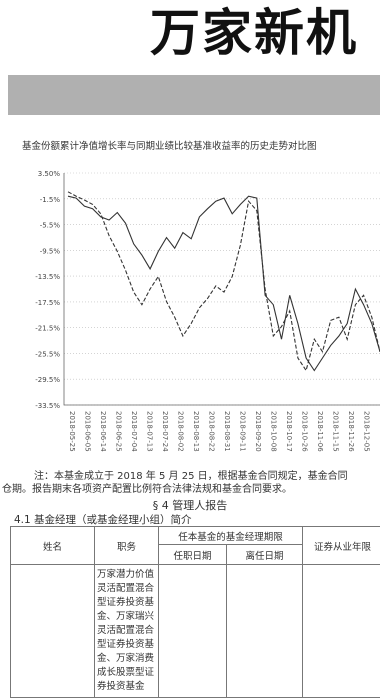 This screenshot has height=698, width=380. Describe the element at coordinates (264, 631) in the screenshot. I see `cell-end-date` at that location.